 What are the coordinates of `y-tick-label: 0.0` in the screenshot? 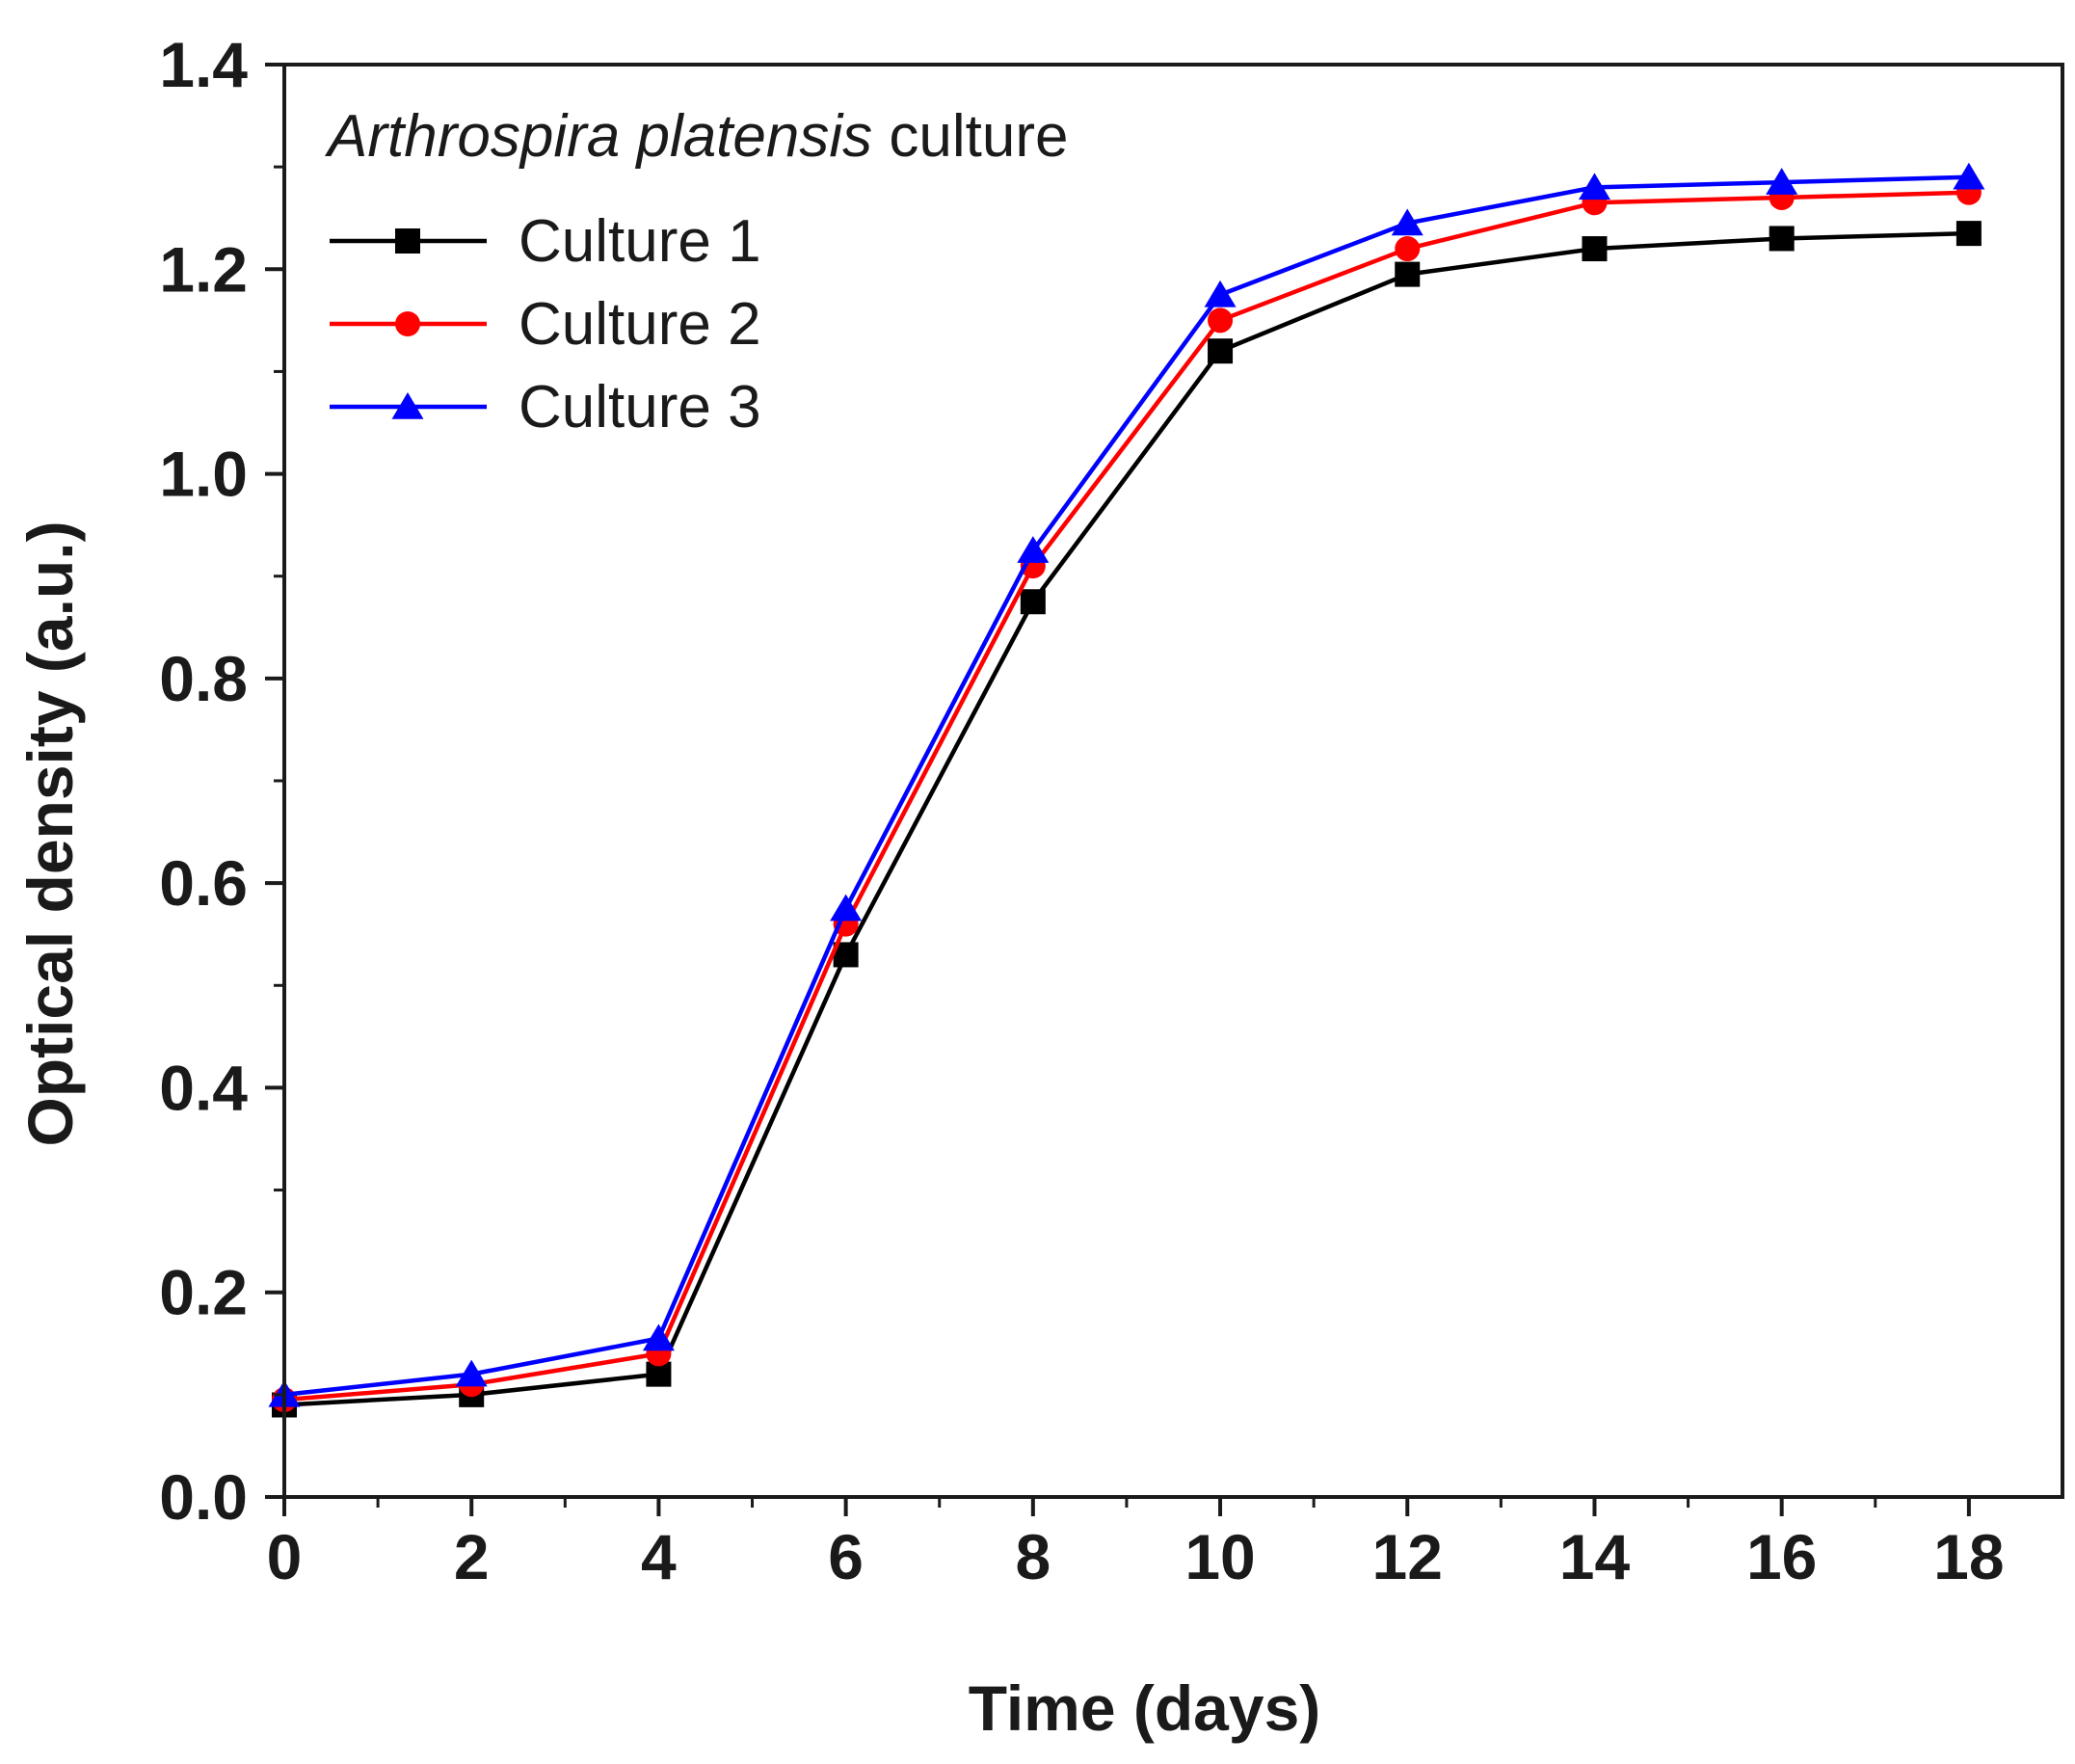 It's located at (203, 1497).